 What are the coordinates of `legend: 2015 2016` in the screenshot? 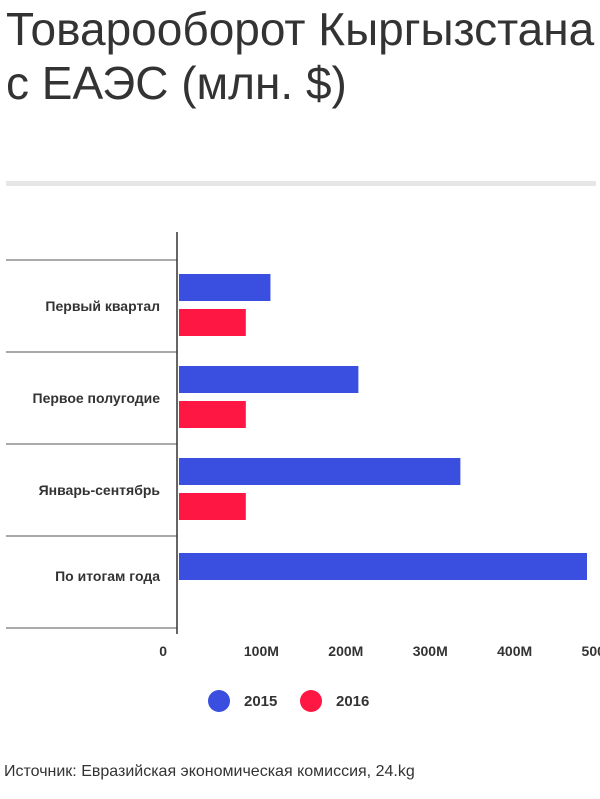 It's located at (300, 705).